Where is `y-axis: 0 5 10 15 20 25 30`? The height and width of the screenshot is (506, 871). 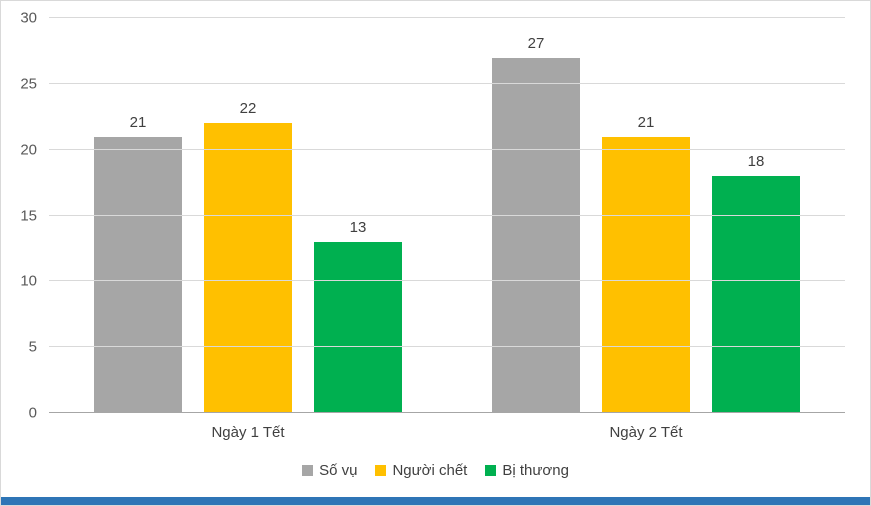 y-axis: 0 5 10 15 20 25 30 is located at coordinates (21, 216).